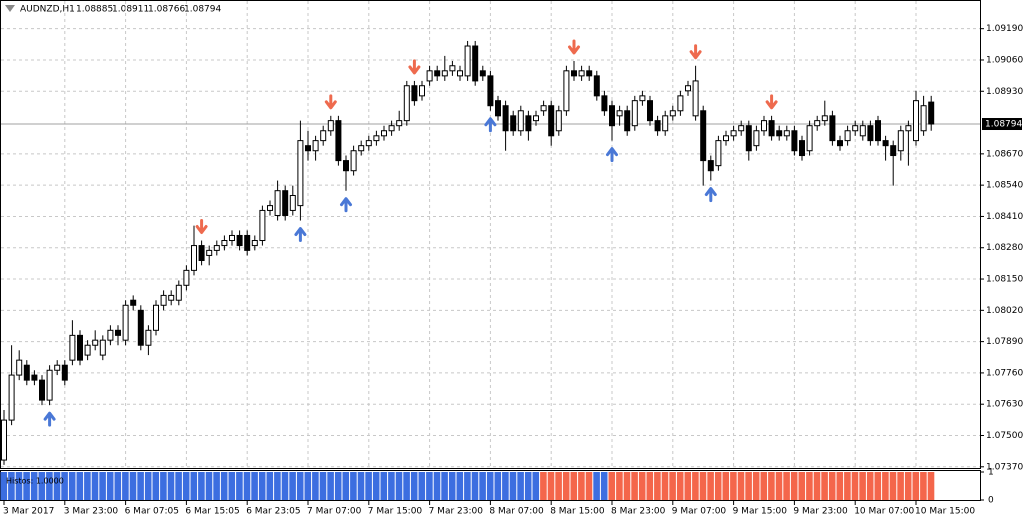 The width and height of the screenshot is (1024, 521). Describe the element at coordinates (991, 501) in the screenshot. I see `indicator-tick-label: 0` at that location.